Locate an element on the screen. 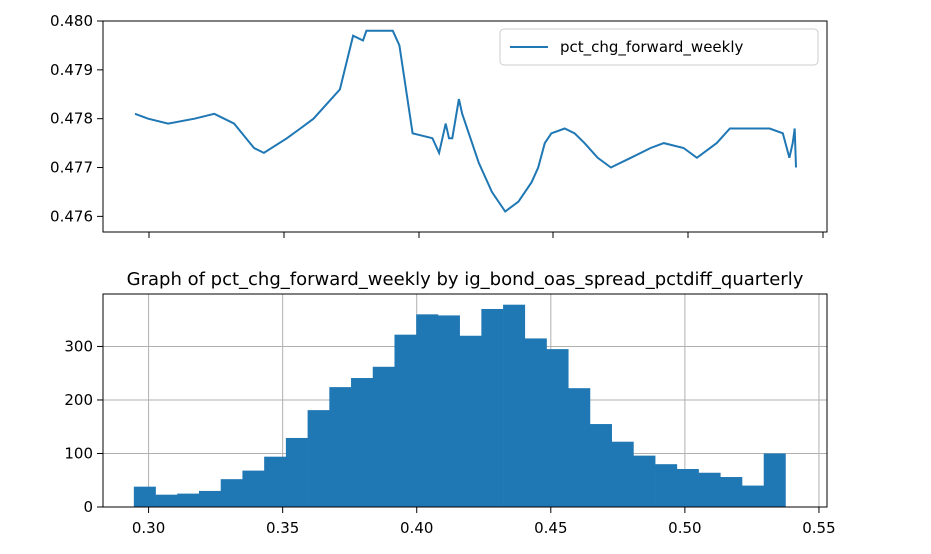 This screenshot has height=554, width=931. y-tick-label: 0.477 is located at coordinates (71, 168).